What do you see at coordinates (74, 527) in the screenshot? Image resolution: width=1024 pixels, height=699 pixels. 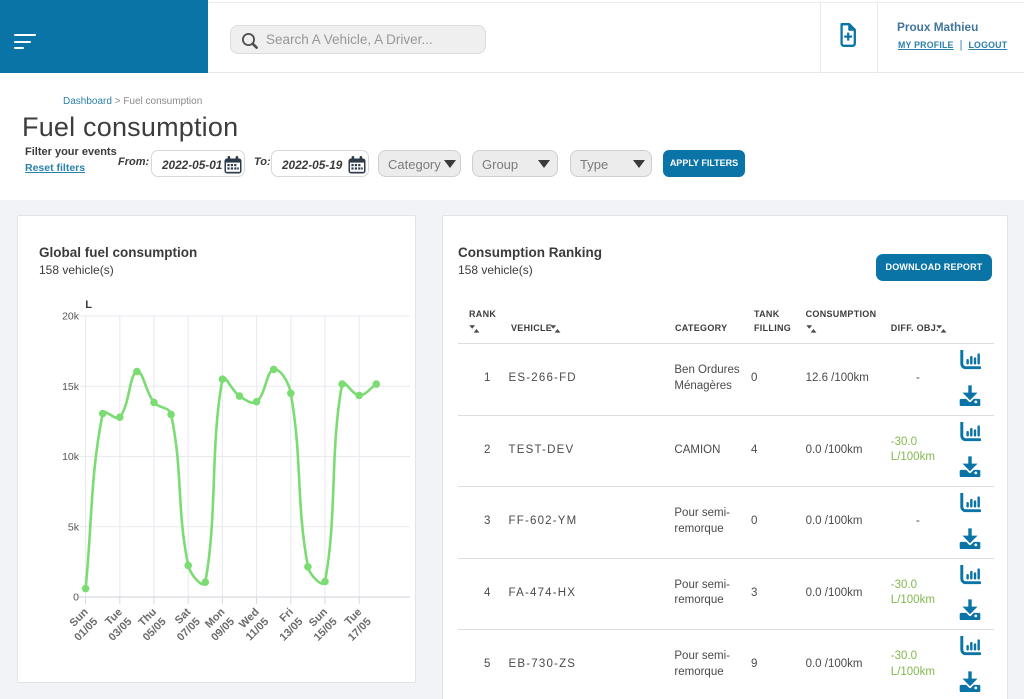 I see `svg-text: 5k` at bounding box center [74, 527].